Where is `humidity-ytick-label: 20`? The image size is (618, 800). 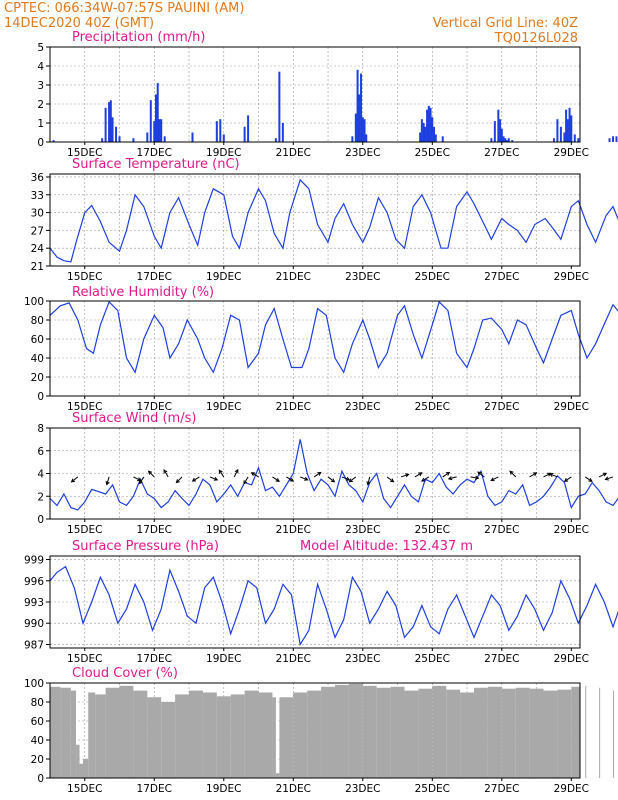 humidity-ytick-label: 20 is located at coordinates (37, 378).